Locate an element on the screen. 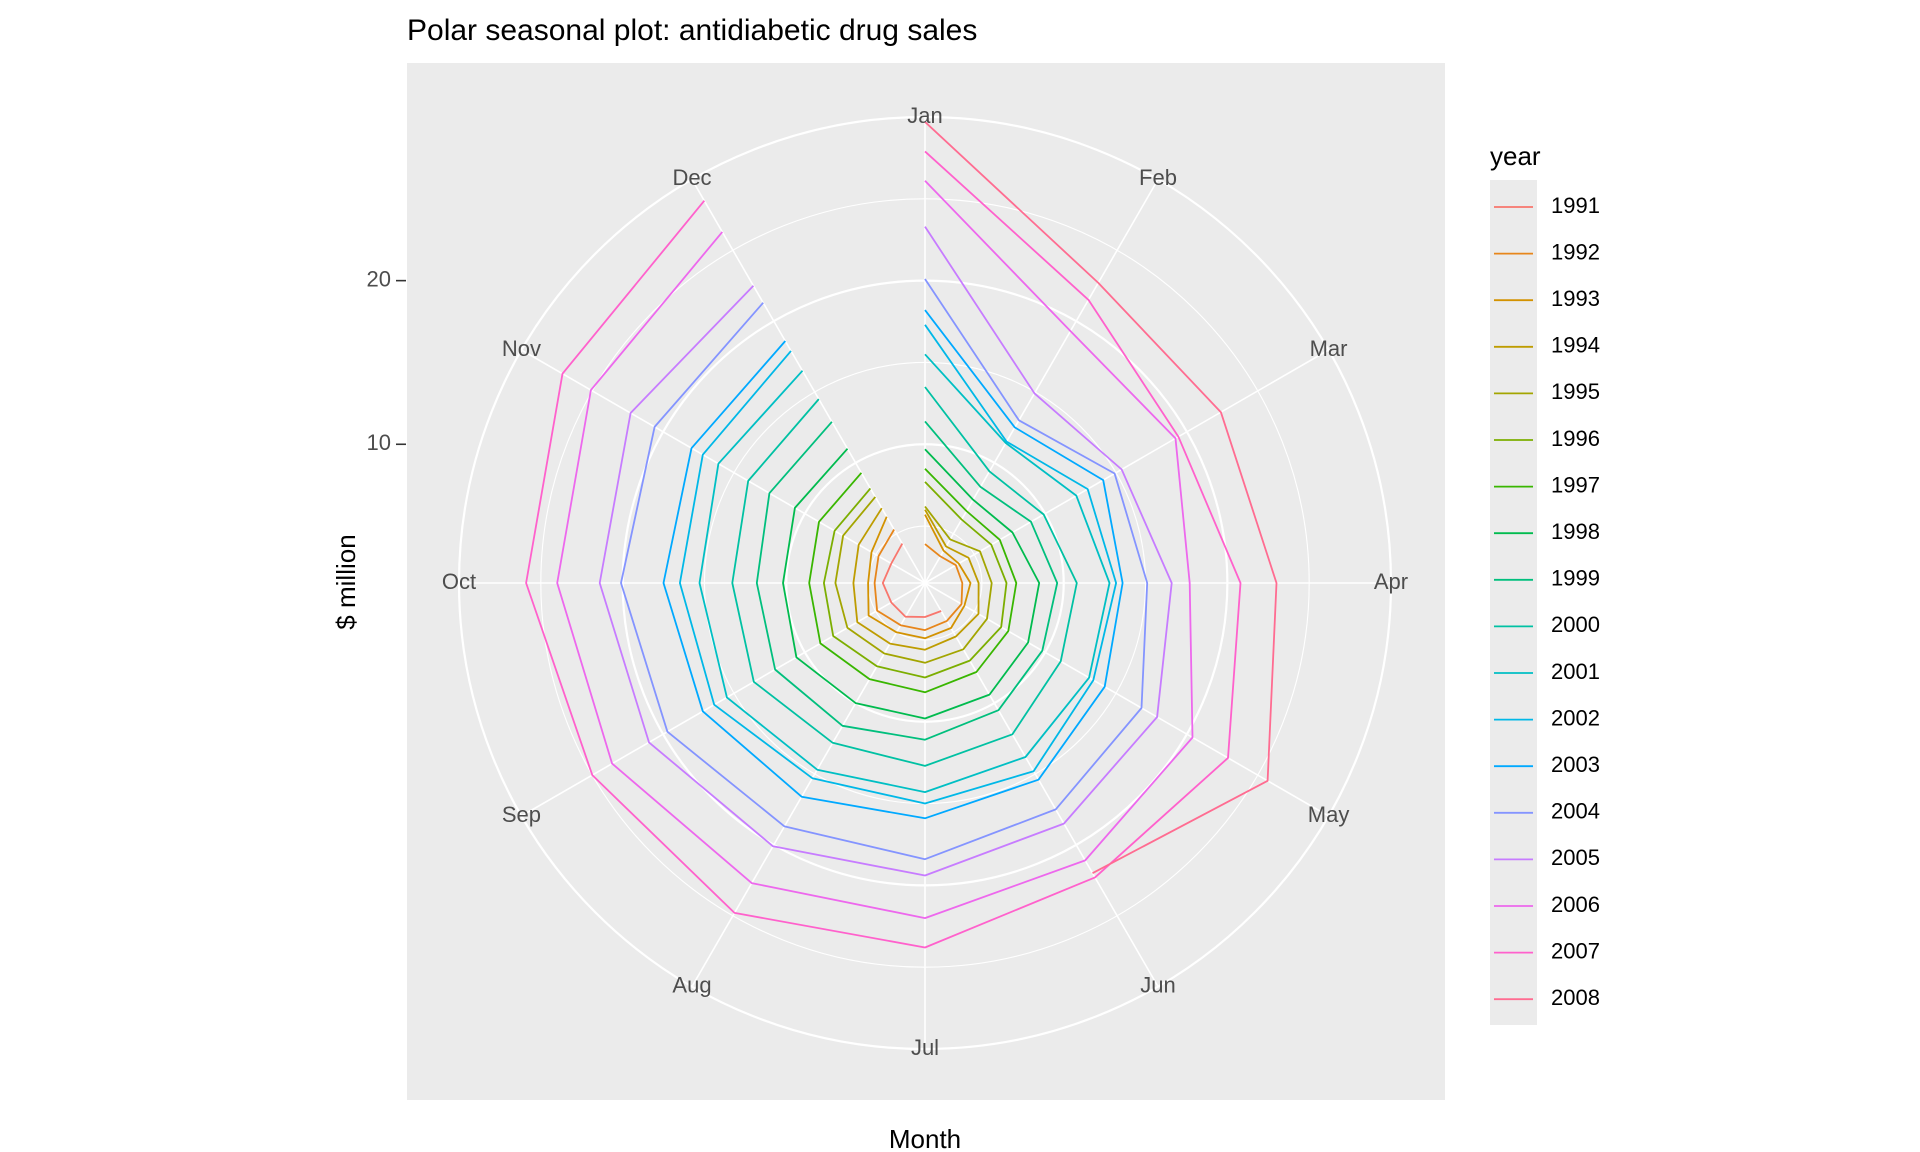  r-tick-label: 20 is located at coordinates (379, 278).